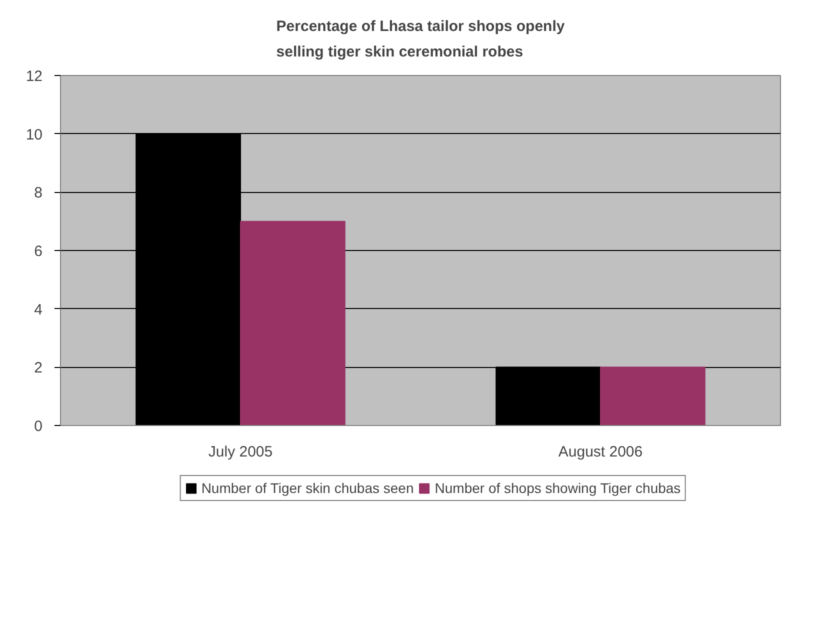  I want to click on y-tick-label: 10, so click(34, 135).